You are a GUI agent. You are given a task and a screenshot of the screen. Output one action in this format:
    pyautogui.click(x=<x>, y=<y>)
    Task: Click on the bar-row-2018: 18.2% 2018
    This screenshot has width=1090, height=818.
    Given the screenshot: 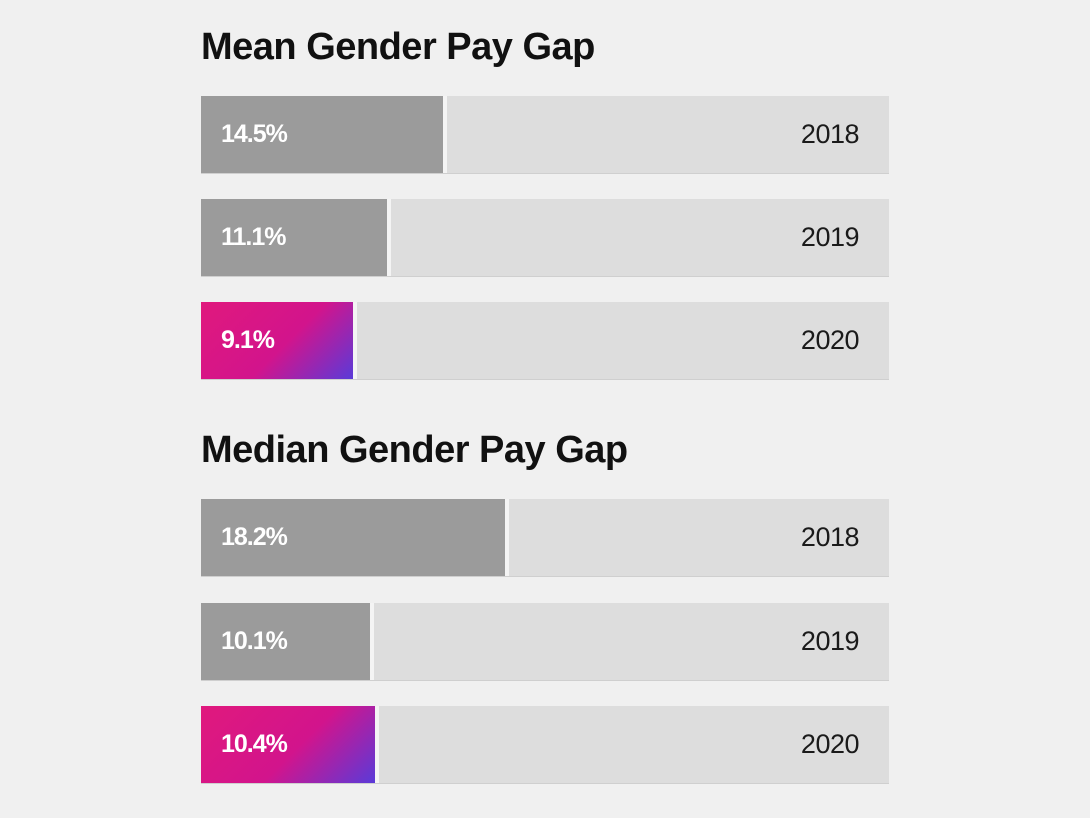 What is the action you would take?
    pyautogui.click(x=545, y=537)
    